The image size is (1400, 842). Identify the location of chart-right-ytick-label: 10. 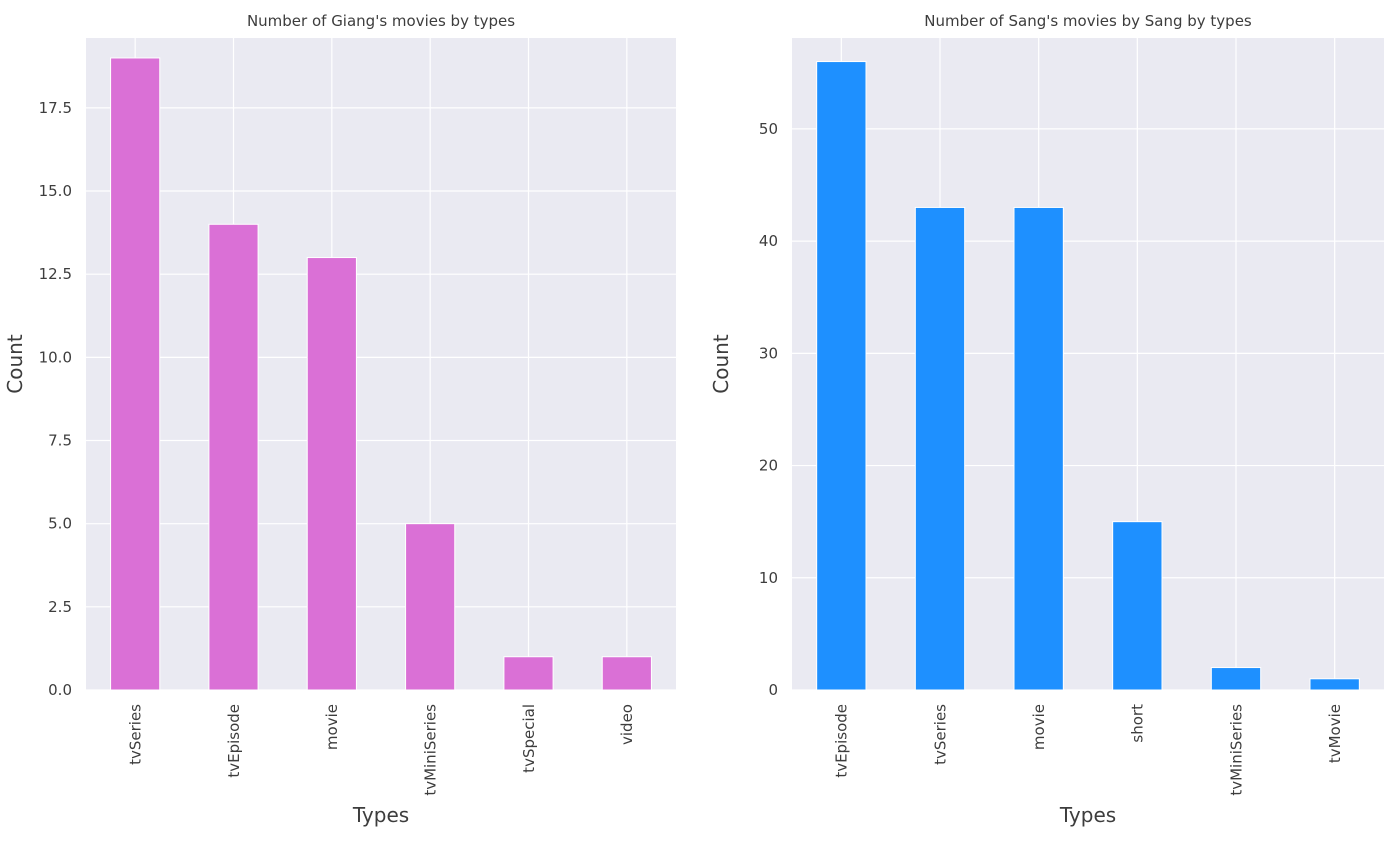
(768, 578).